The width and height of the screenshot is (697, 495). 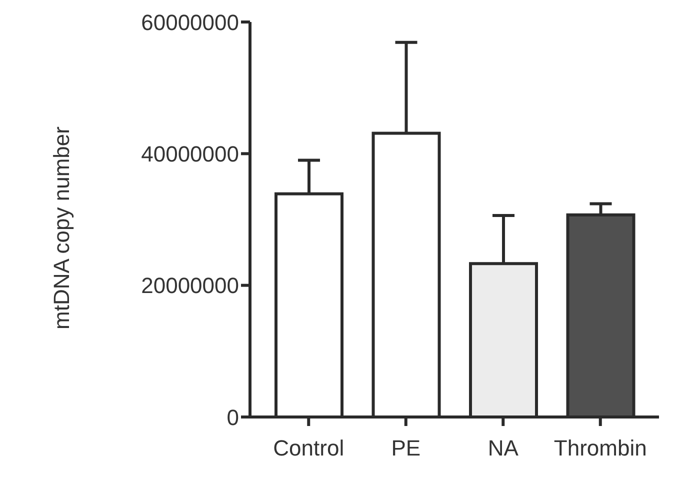 I want to click on y-axis-title: mtDNA copy number, so click(x=61, y=228).